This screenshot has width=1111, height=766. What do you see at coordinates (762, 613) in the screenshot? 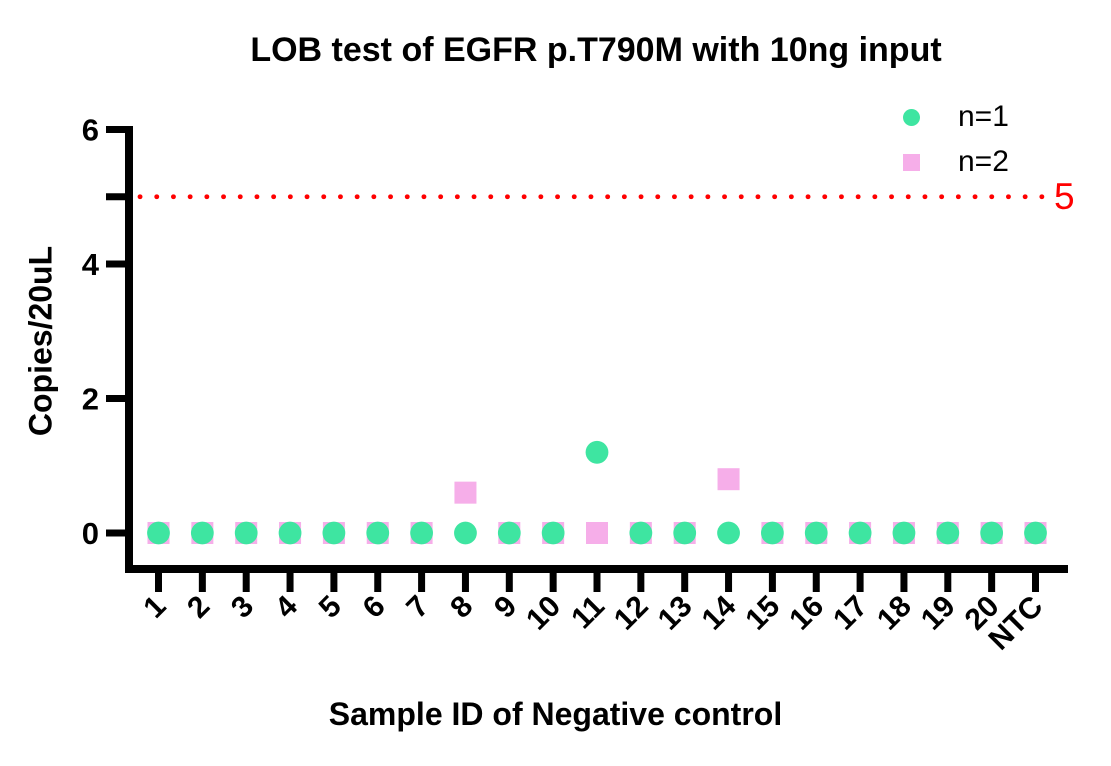
I see `x-tick-label: 15` at bounding box center [762, 613].